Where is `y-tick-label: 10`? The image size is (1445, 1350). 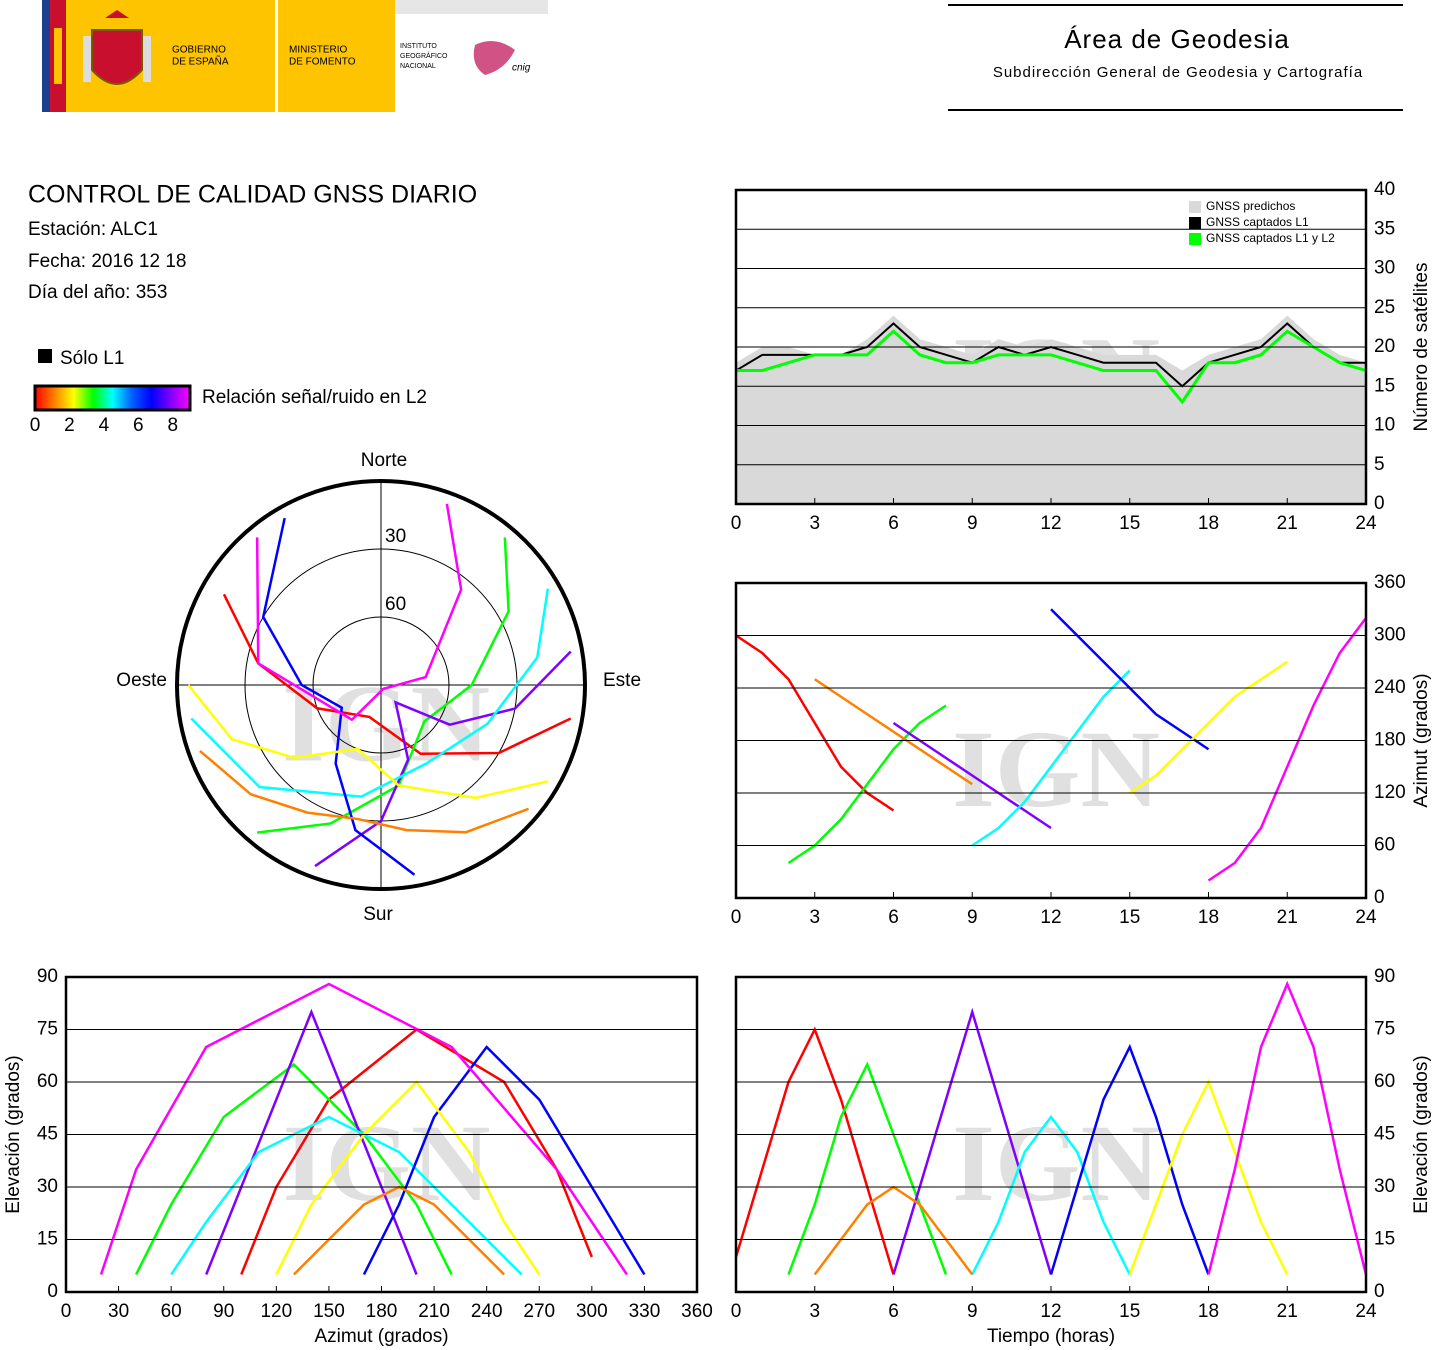
y-tick-label: 10 is located at coordinates (1384, 425).